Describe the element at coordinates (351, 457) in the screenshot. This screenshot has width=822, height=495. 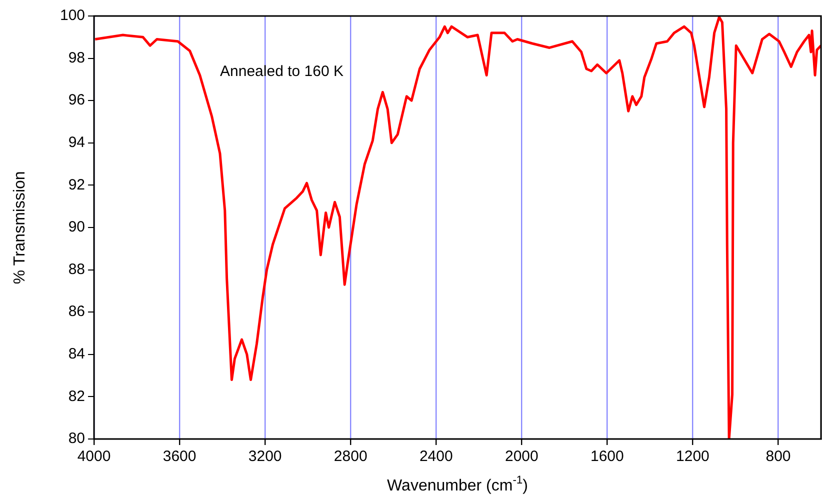
I see `x-tick-label: 2800` at that location.